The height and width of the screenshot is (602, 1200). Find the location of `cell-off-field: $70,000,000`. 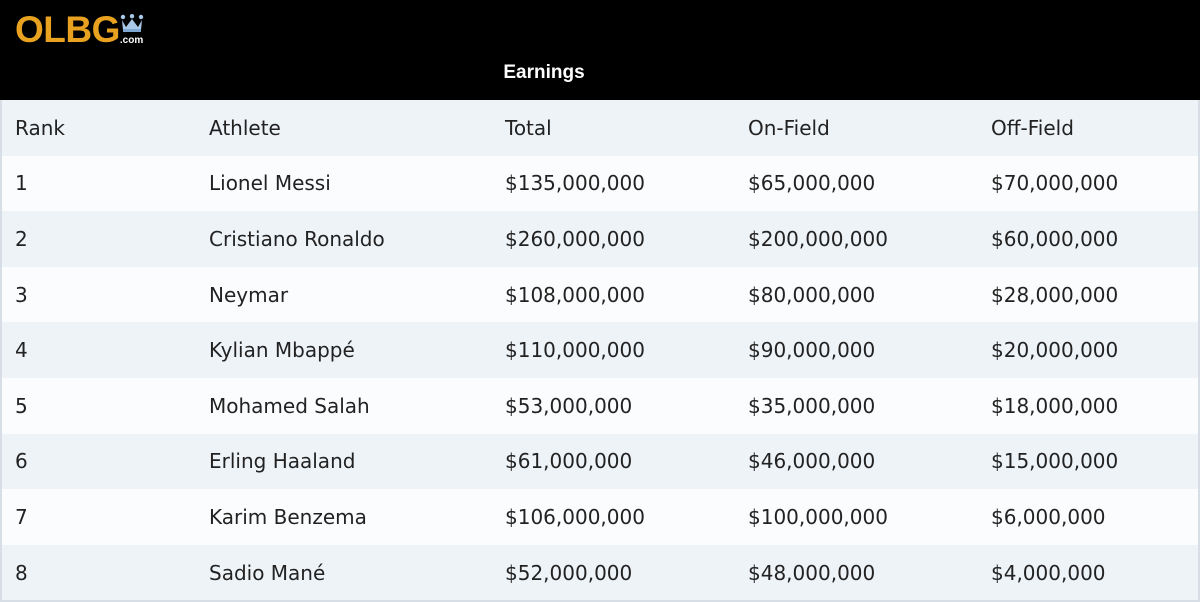

cell-off-field: $70,000,000 is located at coordinates (1055, 183).